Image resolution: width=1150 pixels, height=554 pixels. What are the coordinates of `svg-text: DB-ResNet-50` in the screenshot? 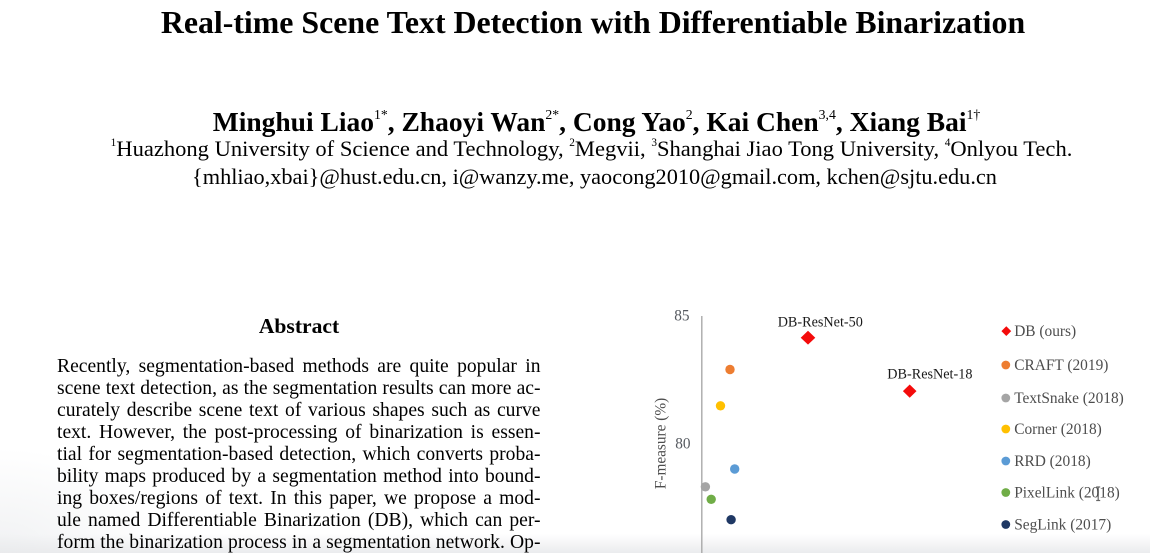 It's located at (820, 323).